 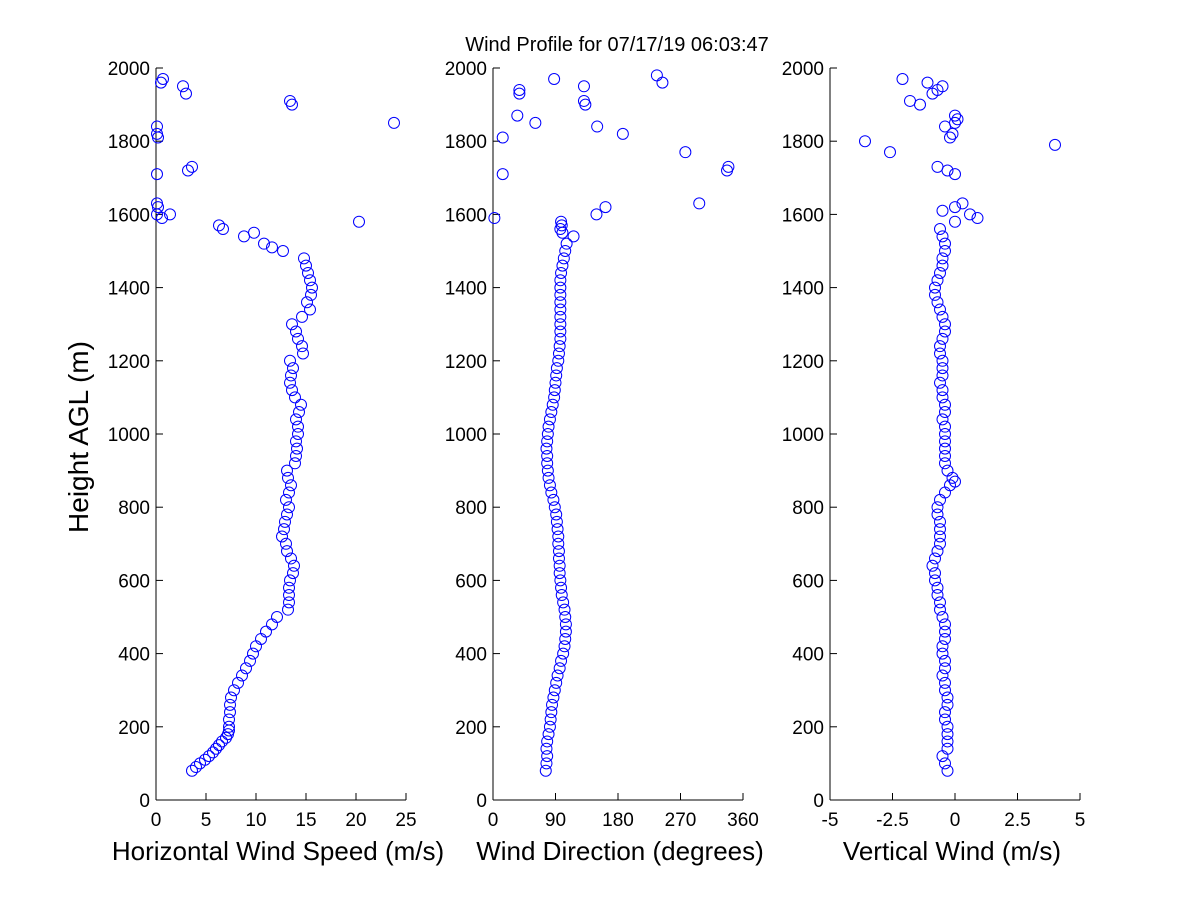 I want to click on speed-y-tick-label: 1200, so click(x=129, y=362).